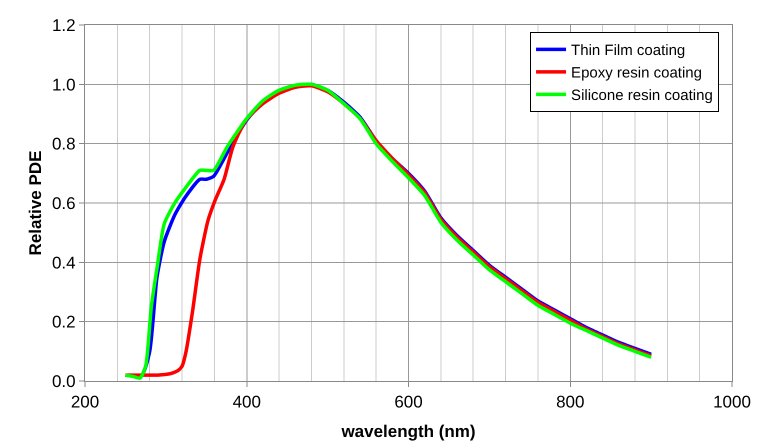 The height and width of the screenshot is (441, 763). I want to click on y-tick-label: 0.4, so click(64, 262).